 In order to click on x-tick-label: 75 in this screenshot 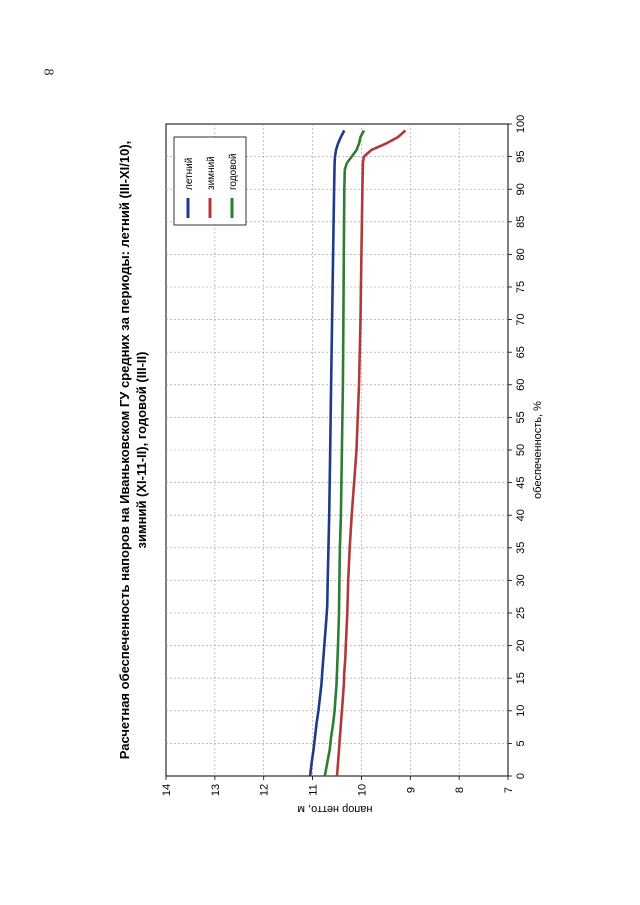, I will do `click(521, 287)`.